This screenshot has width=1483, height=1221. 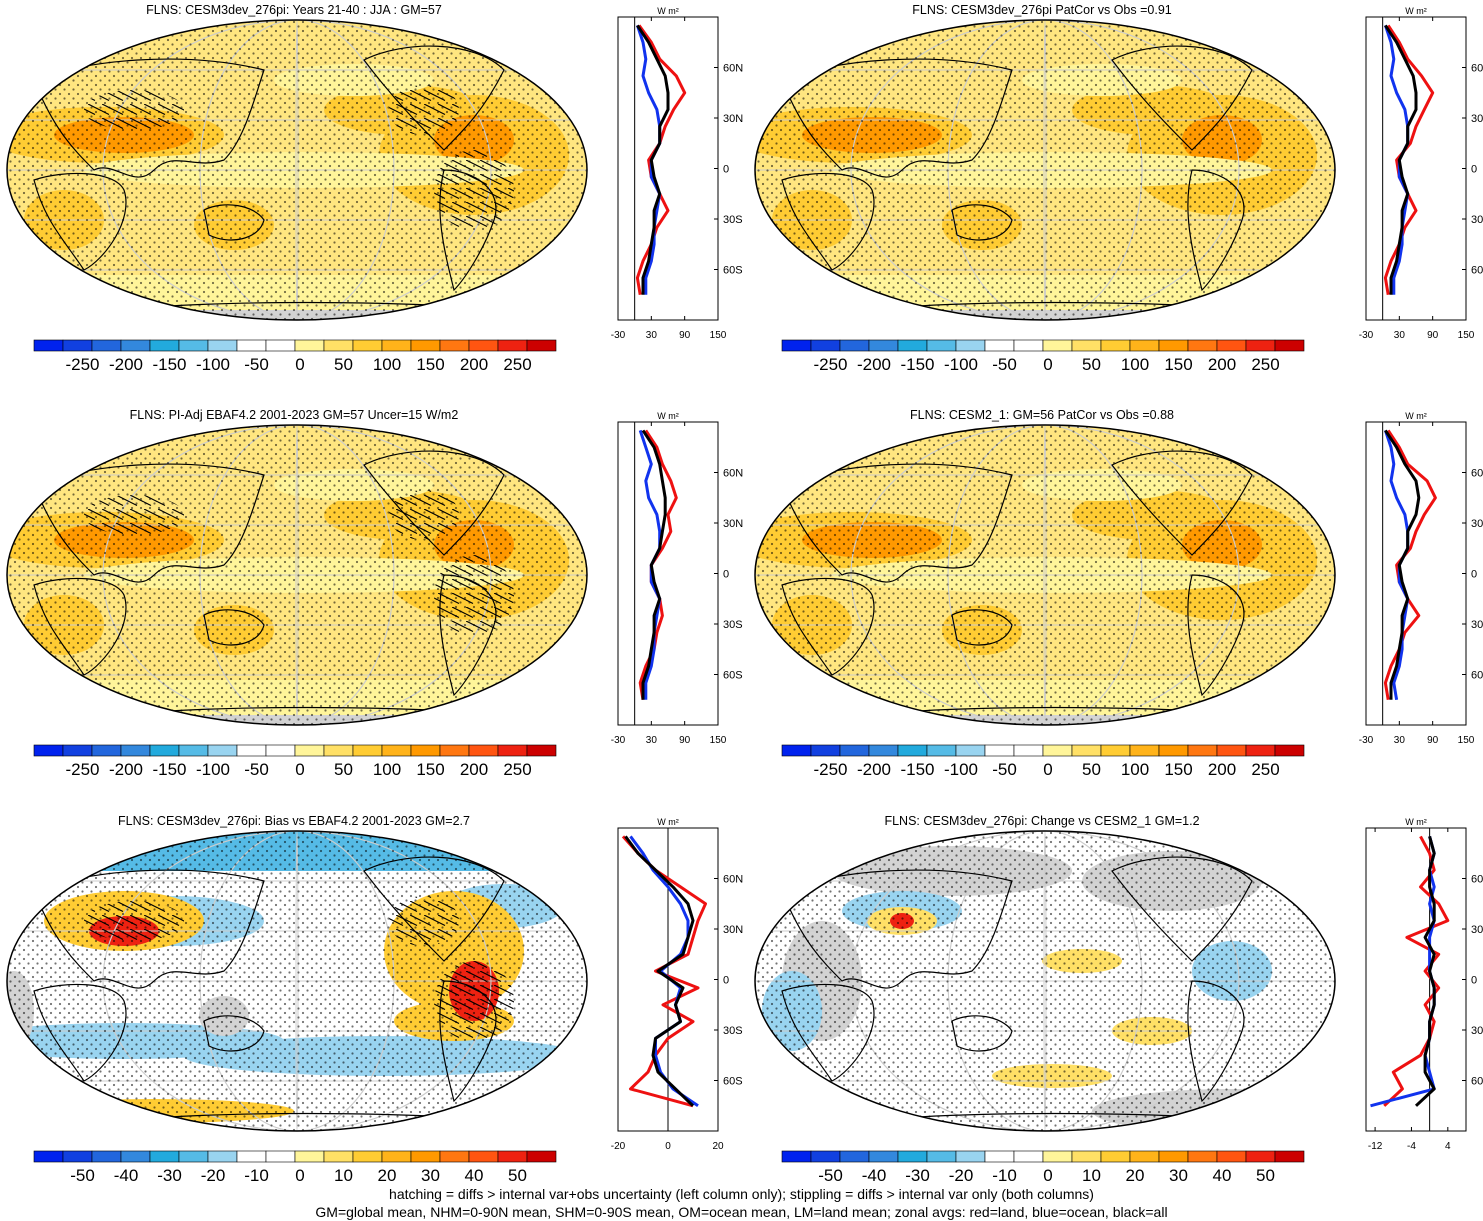 I want to click on zonal-units-label: W m², so click(x=668, y=11).